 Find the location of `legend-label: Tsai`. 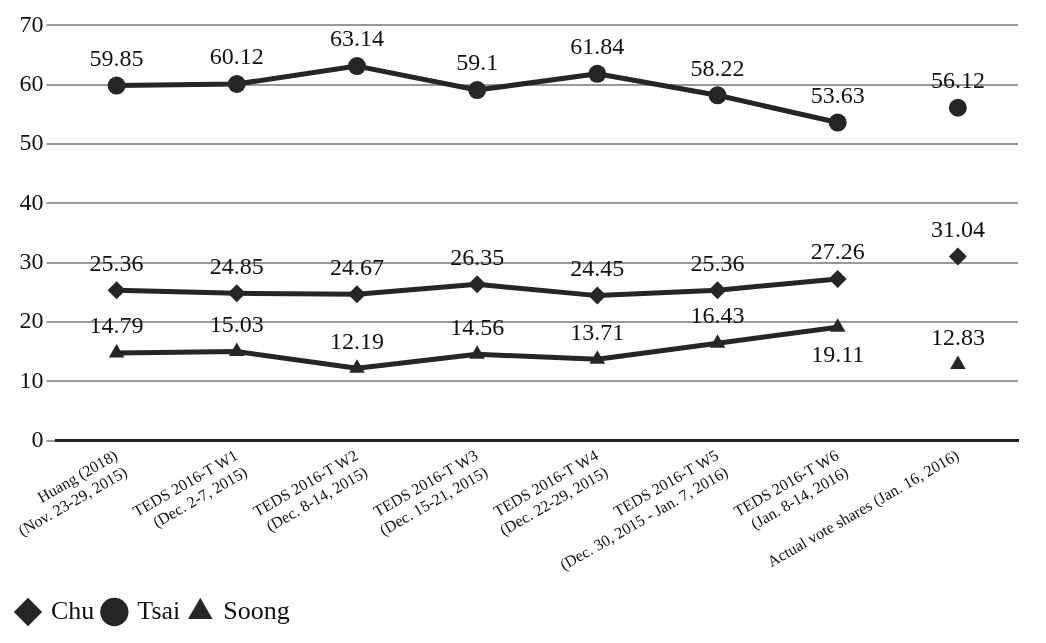

legend-label: Tsai is located at coordinates (159, 610).